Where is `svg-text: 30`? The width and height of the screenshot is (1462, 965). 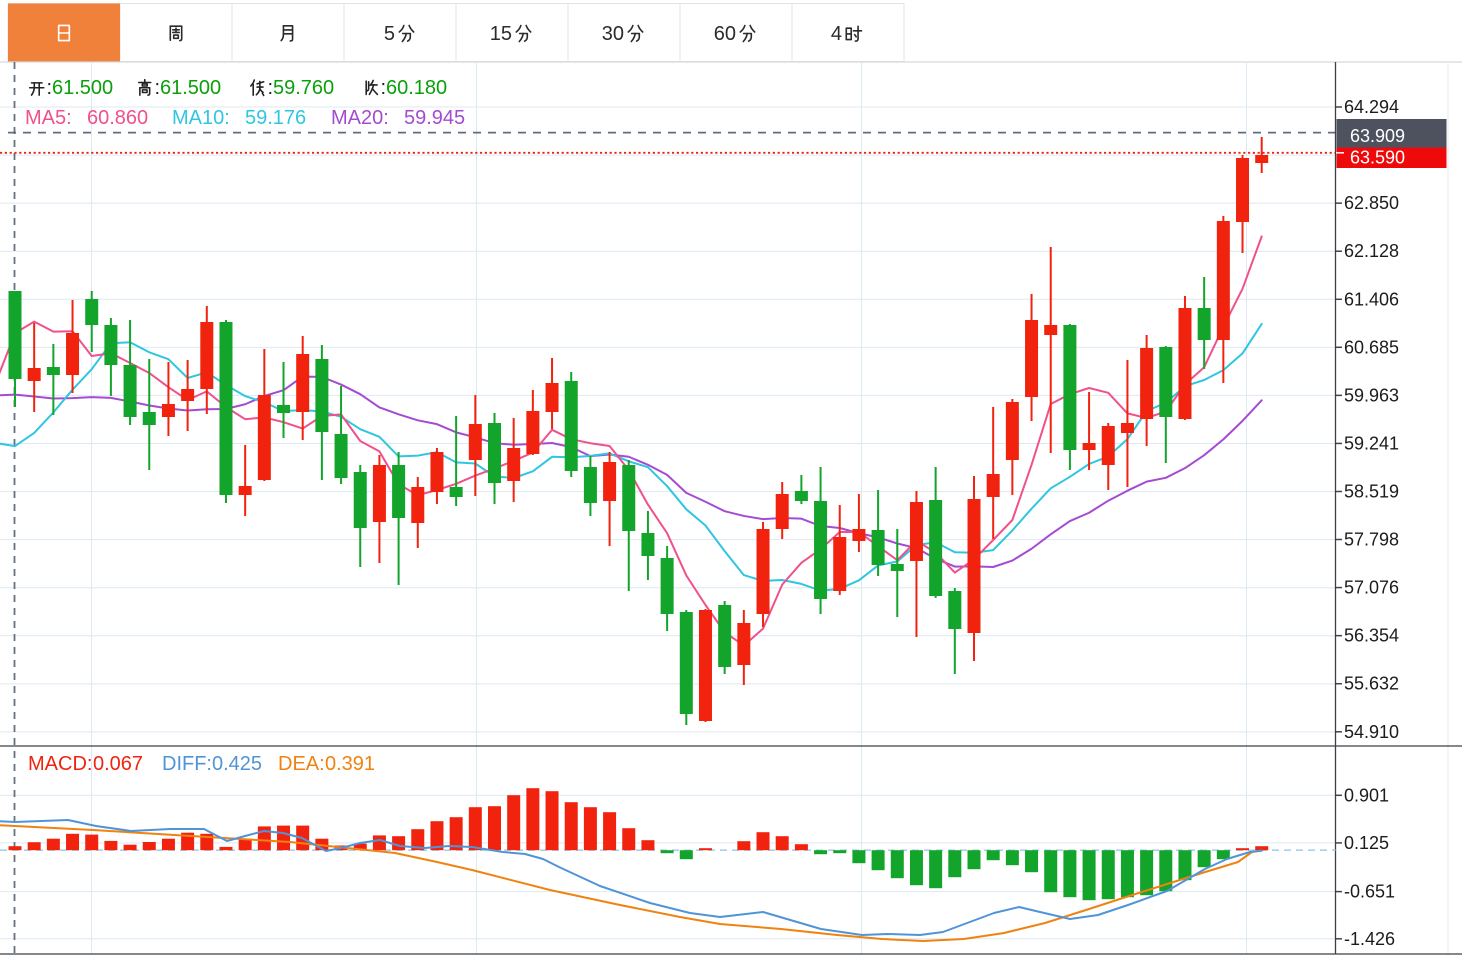 svg-text: 30 is located at coordinates (613, 34).